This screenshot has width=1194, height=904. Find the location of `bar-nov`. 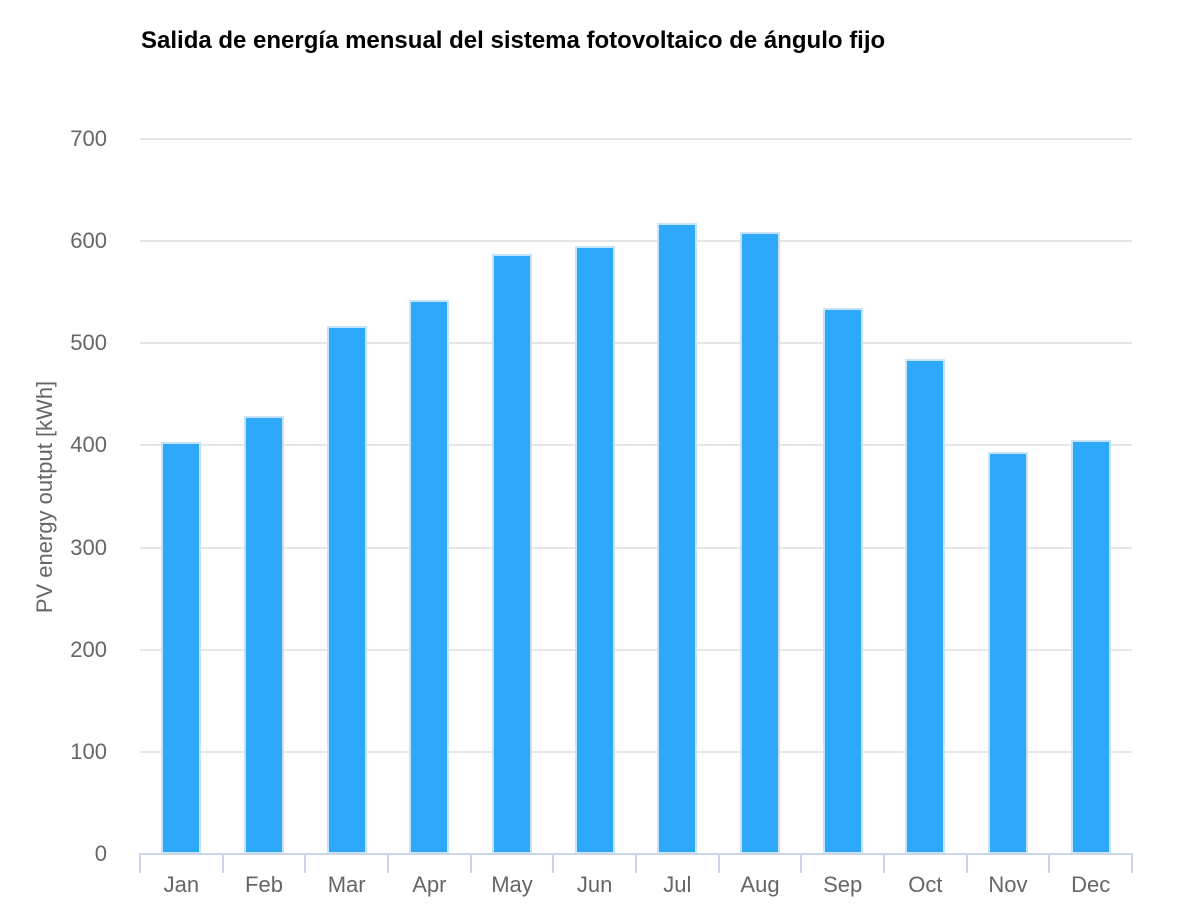

bar-nov is located at coordinates (1008, 653).